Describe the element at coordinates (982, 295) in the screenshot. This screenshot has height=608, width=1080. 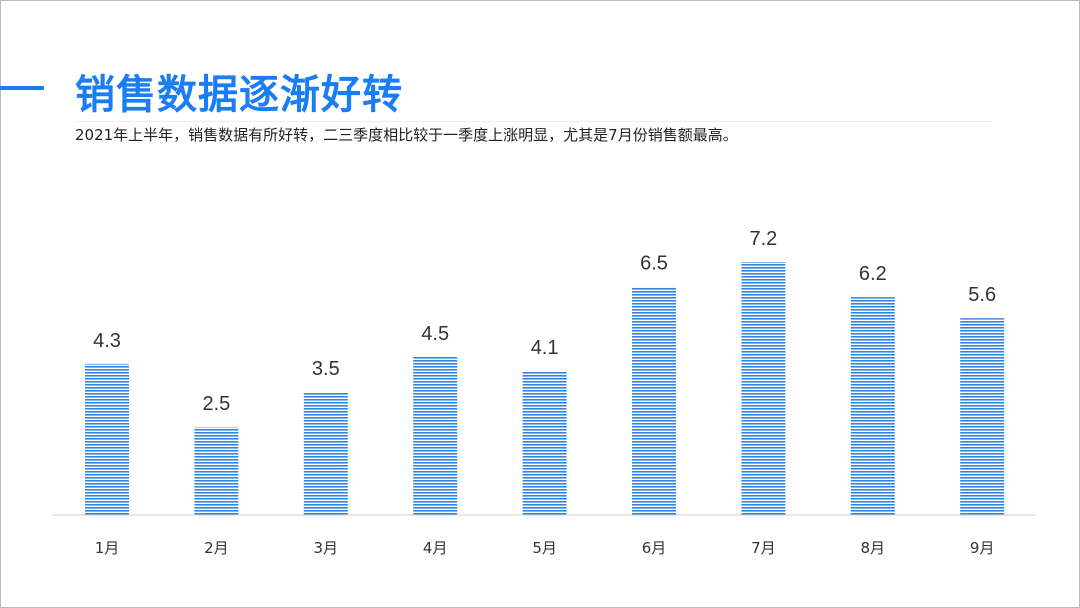
I see `data-label-9: 5.6` at that location.